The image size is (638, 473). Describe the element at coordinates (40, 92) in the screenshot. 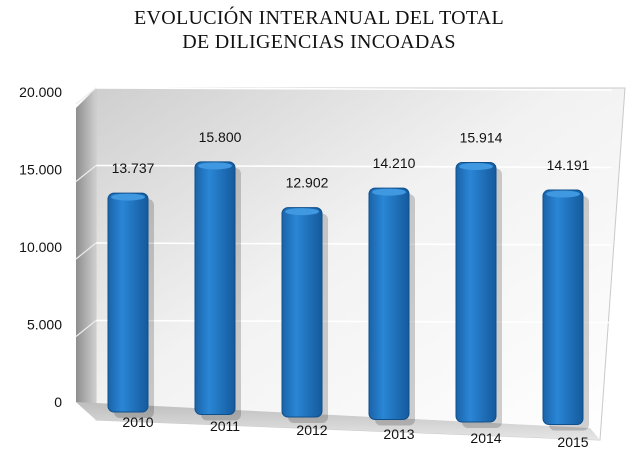

I see `y-tick-label: 20.000` at that location.